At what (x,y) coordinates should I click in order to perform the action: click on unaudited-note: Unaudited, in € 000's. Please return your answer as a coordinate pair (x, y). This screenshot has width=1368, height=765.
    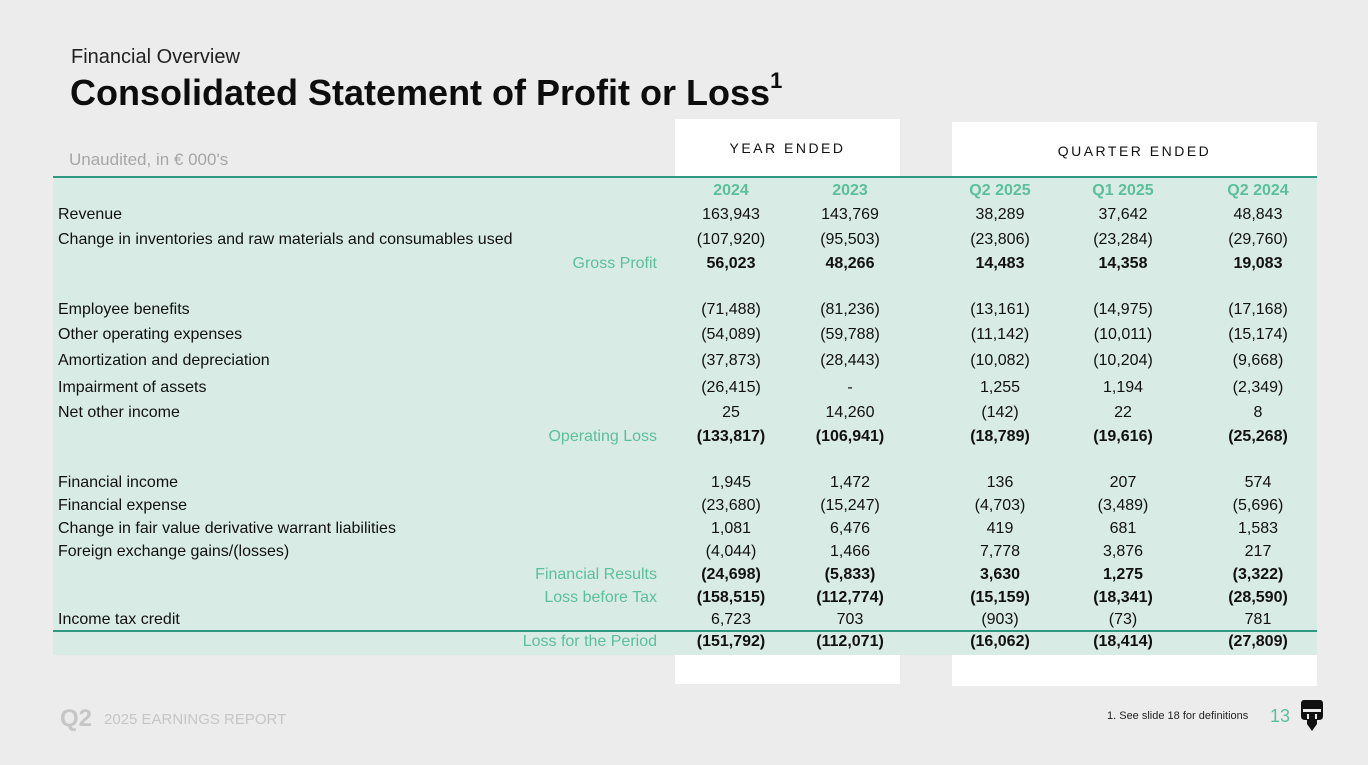
    Looking at the image, I should click on (149, 159).